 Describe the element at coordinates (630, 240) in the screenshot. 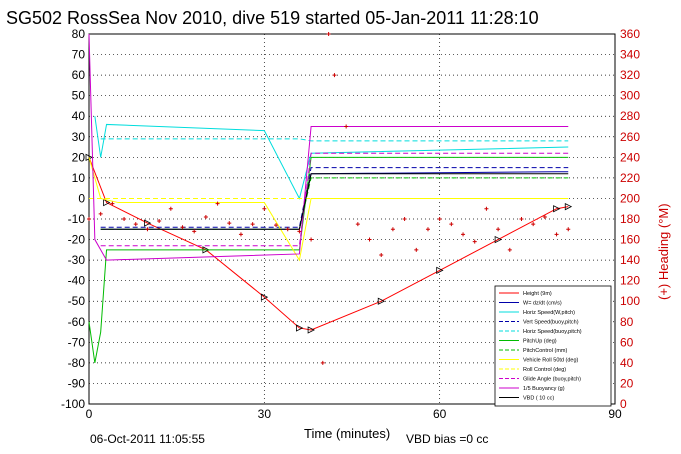

I see `right-y-tick-label: 160` at that location.